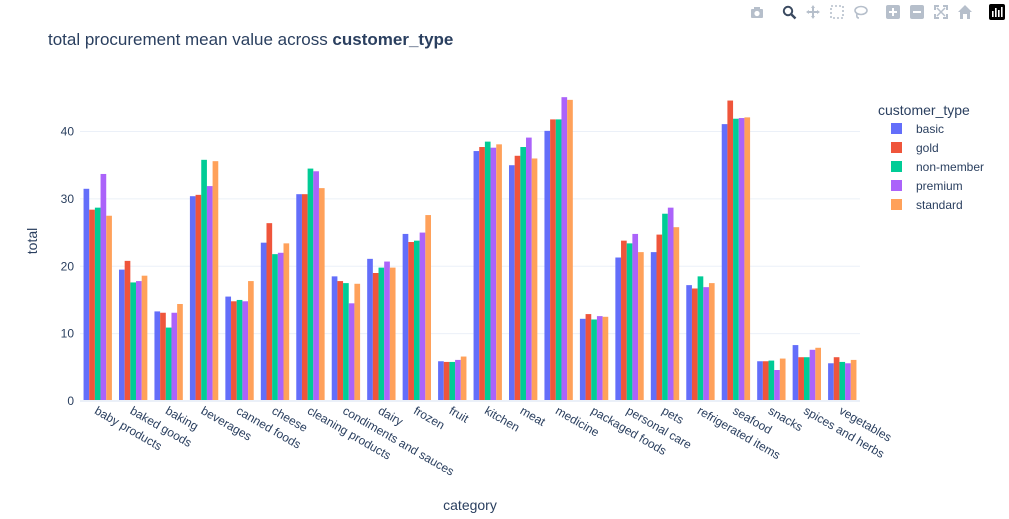  Describe the element at coordinates (757, 12) in the screenshot. I see `camera-icon` at that location.